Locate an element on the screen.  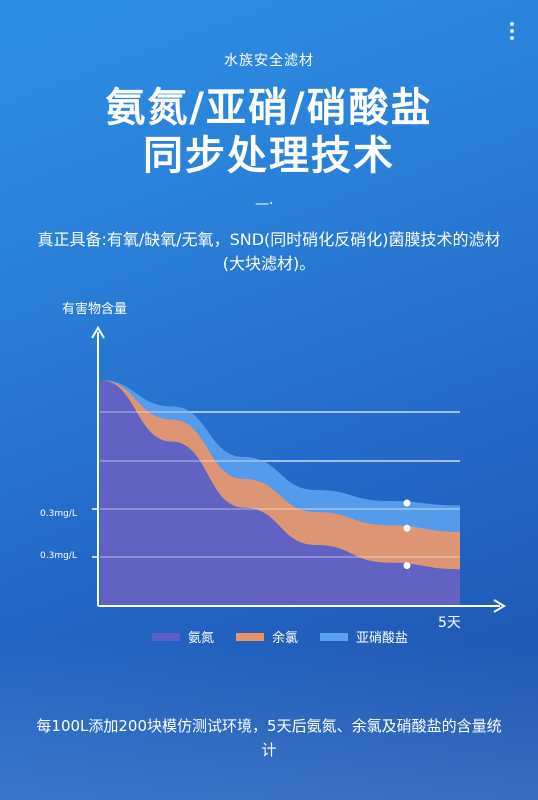
legend-item-nitrite: 亚硝酸盐 is located at coordinates (364, 636).